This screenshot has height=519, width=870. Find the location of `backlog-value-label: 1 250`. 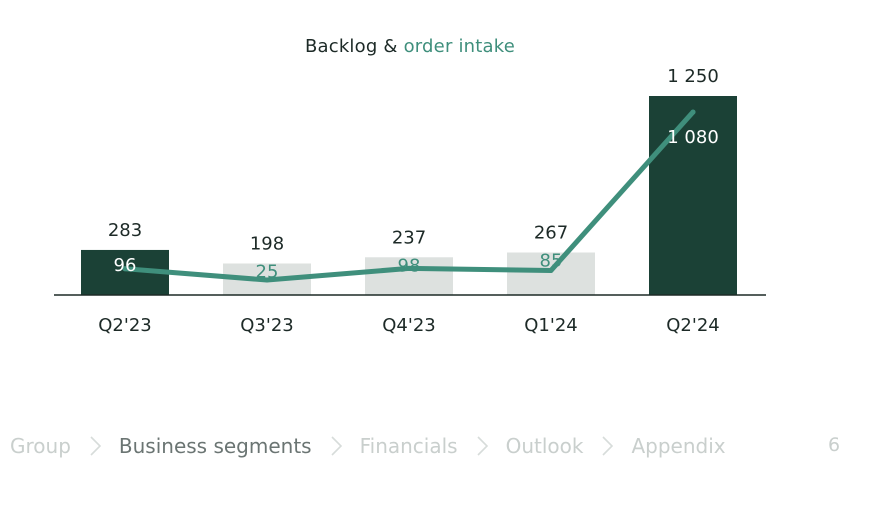

backlog-value-label: 1 250 is located at coordinates (693, 76).